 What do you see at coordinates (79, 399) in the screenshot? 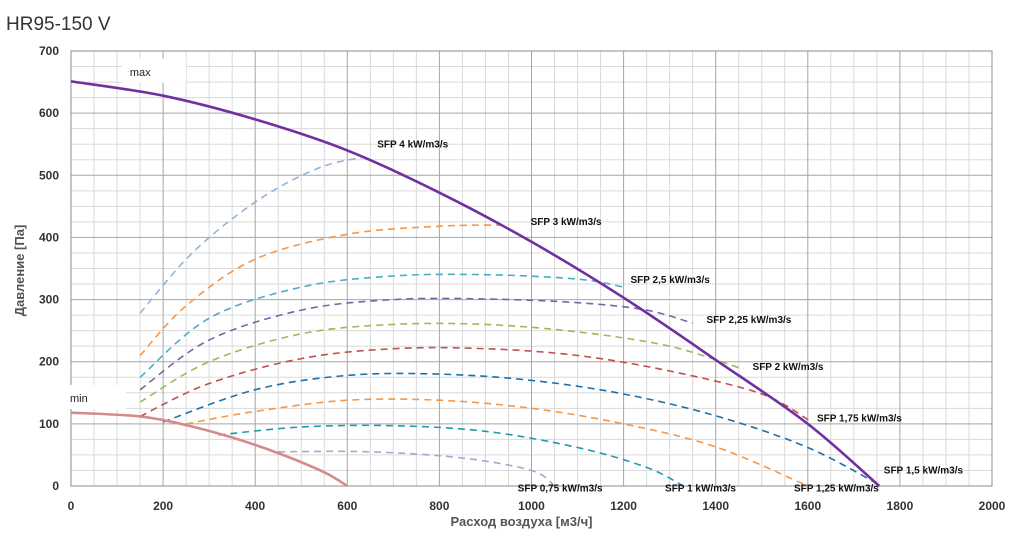
I see `range-label-min: min` at bounding box center [79, 399].